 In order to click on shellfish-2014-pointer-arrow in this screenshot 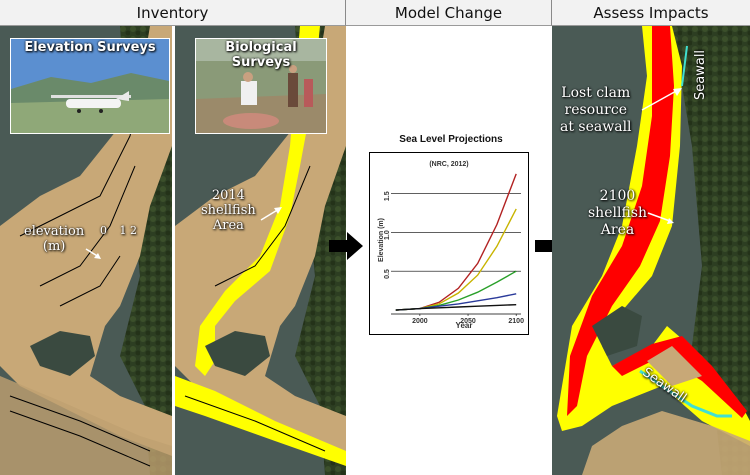, I will do `click(271, 214)`.